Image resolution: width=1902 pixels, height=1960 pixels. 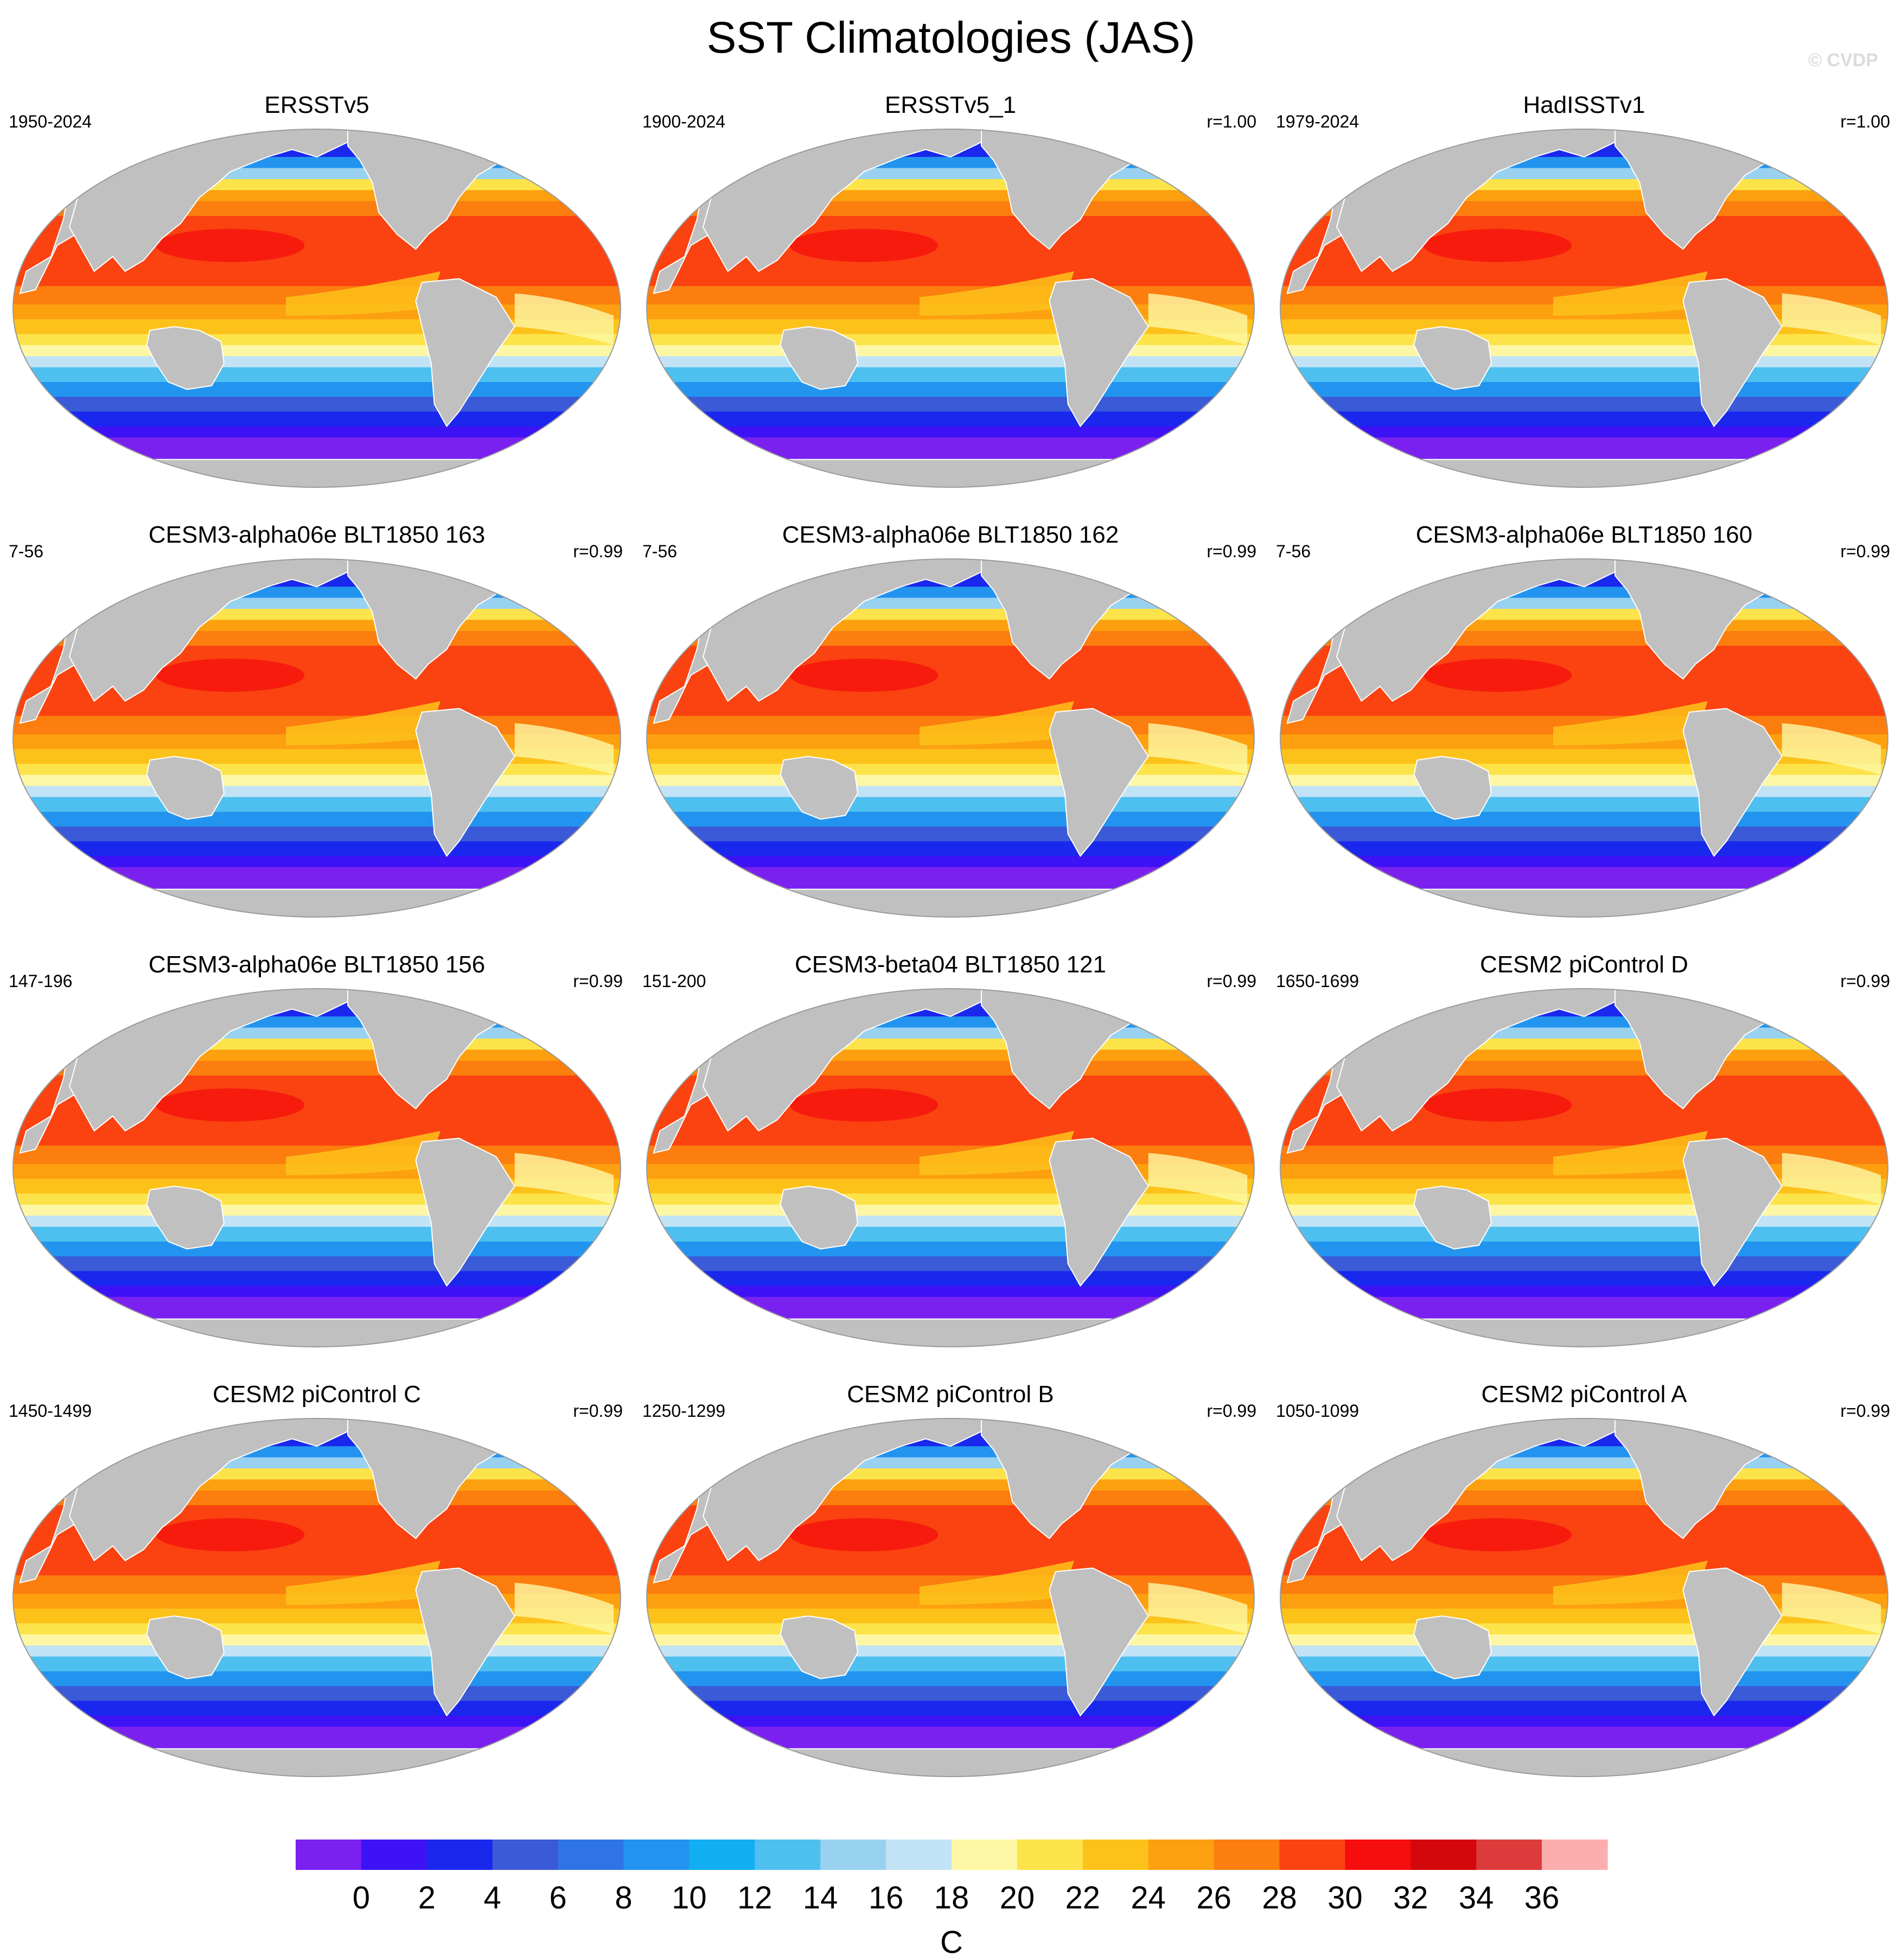 What do you see at coordinates (684, 1411) in the screenshot?
I see `panel-period: 1250-1299` at bounding box center [684, 1411].